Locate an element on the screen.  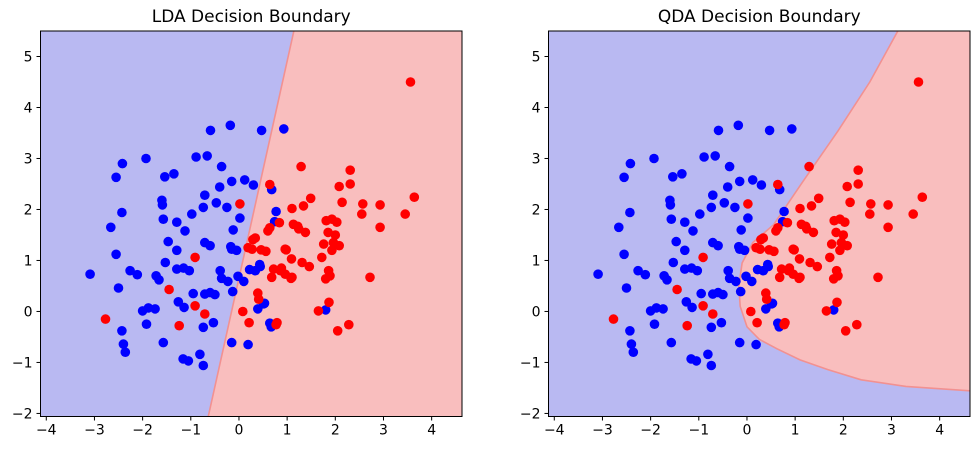
x-tick-label: −4 is located at coordinates (554, 431).